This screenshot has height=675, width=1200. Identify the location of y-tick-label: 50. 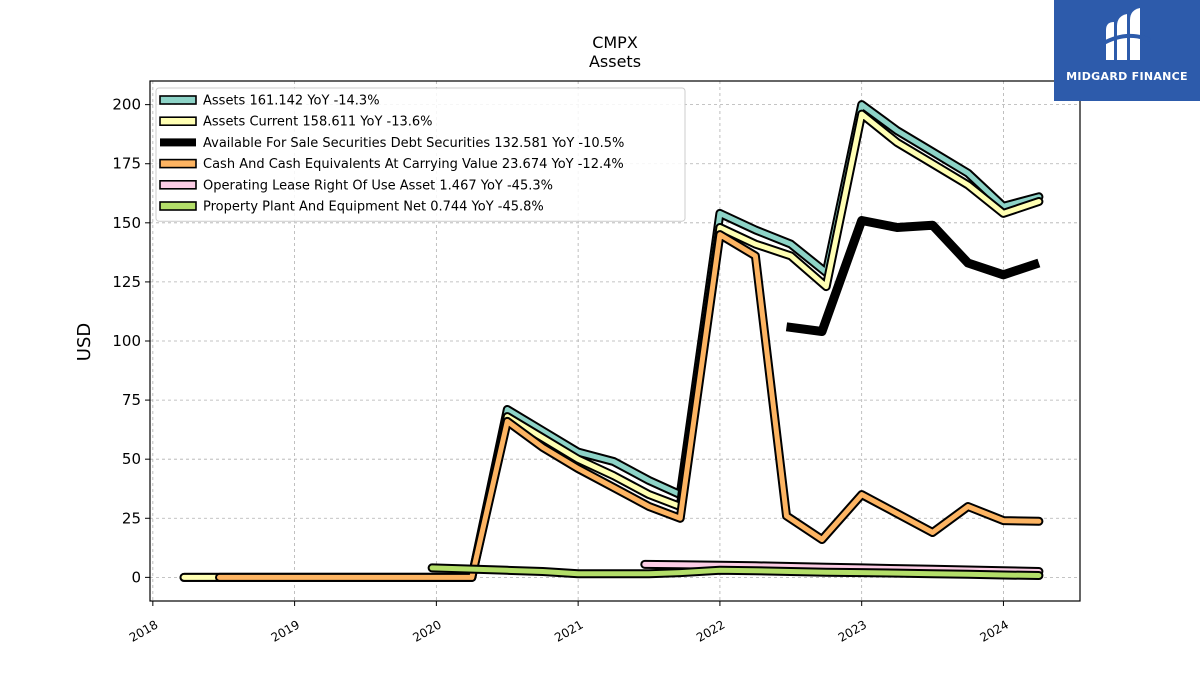
(131, 459).